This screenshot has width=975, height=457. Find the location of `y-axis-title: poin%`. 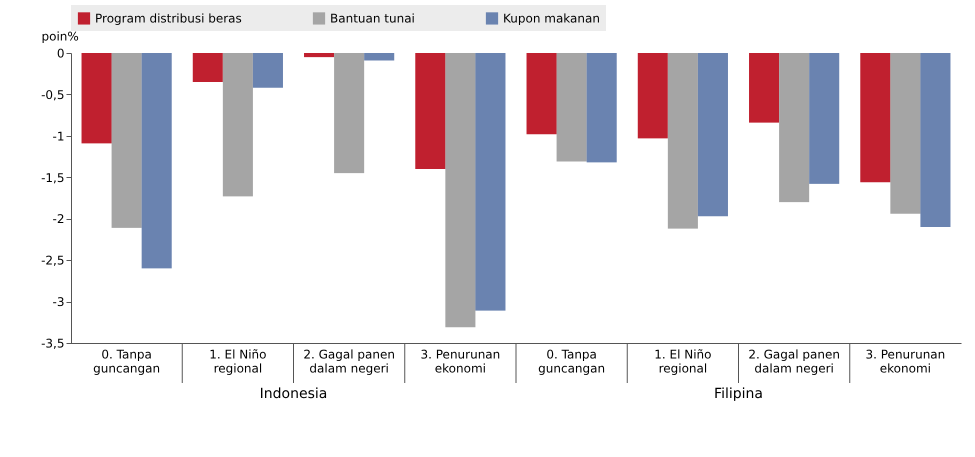

y-axis-title: poin% is located at coordinates (60, 37).